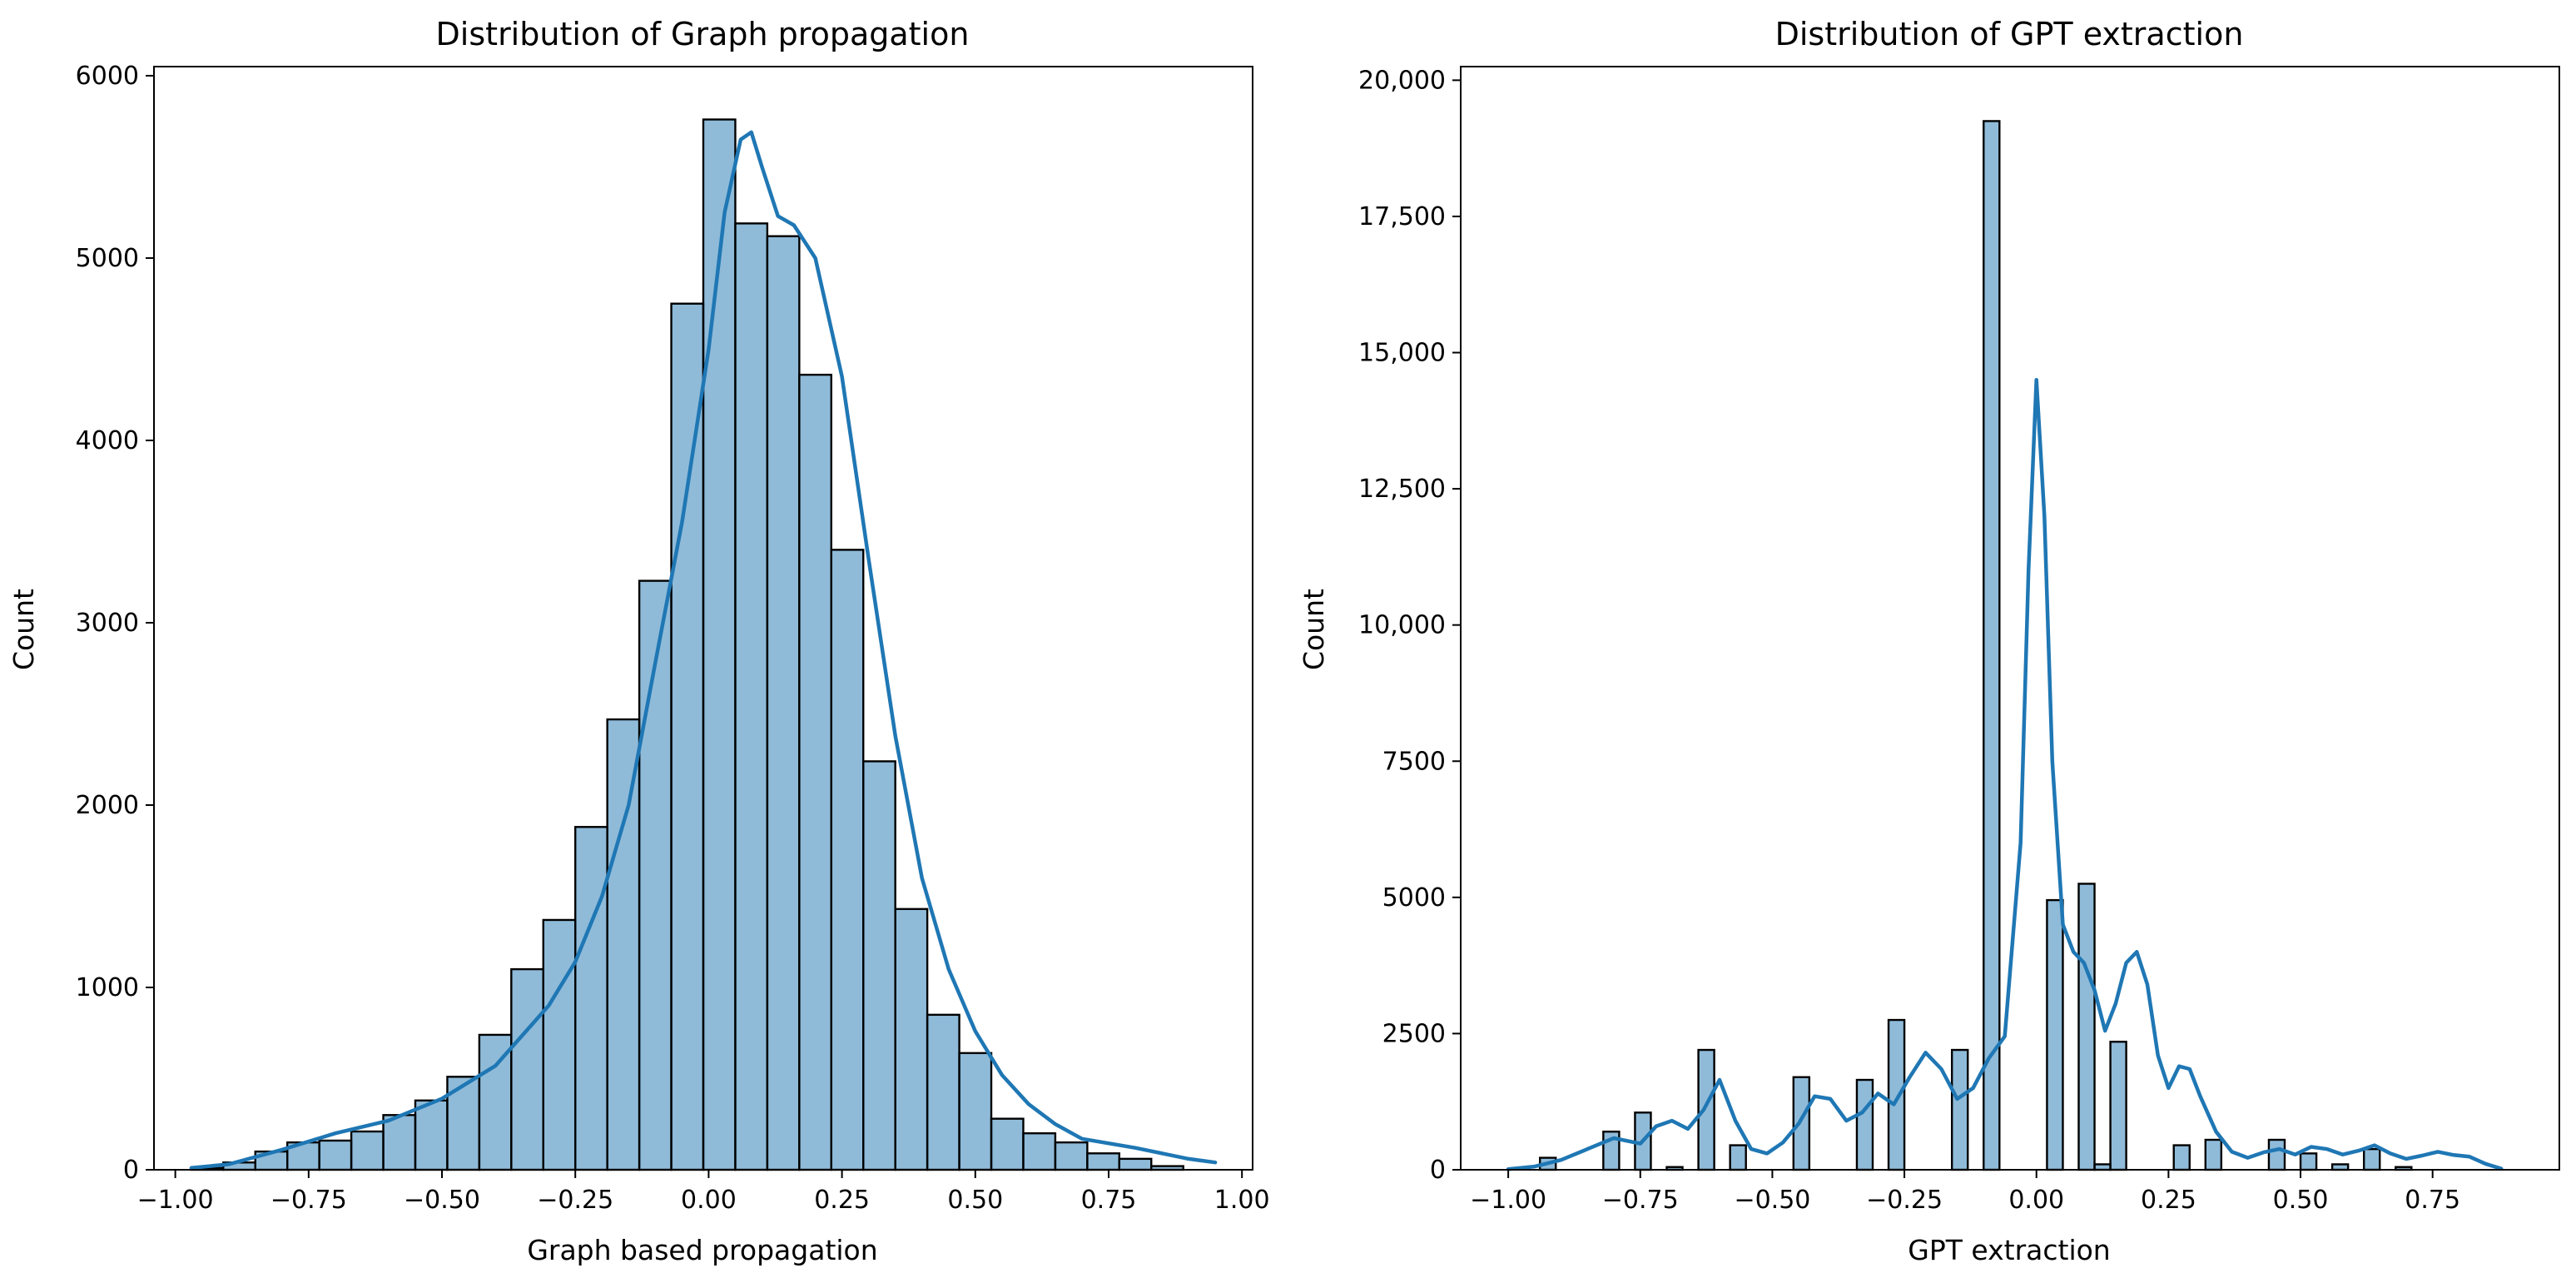 The image size is (2576, 1278). Describe the element at coordinates (2009, 1250) in the screenshot. I see `x-axis-label: GPT extraction` at that location.